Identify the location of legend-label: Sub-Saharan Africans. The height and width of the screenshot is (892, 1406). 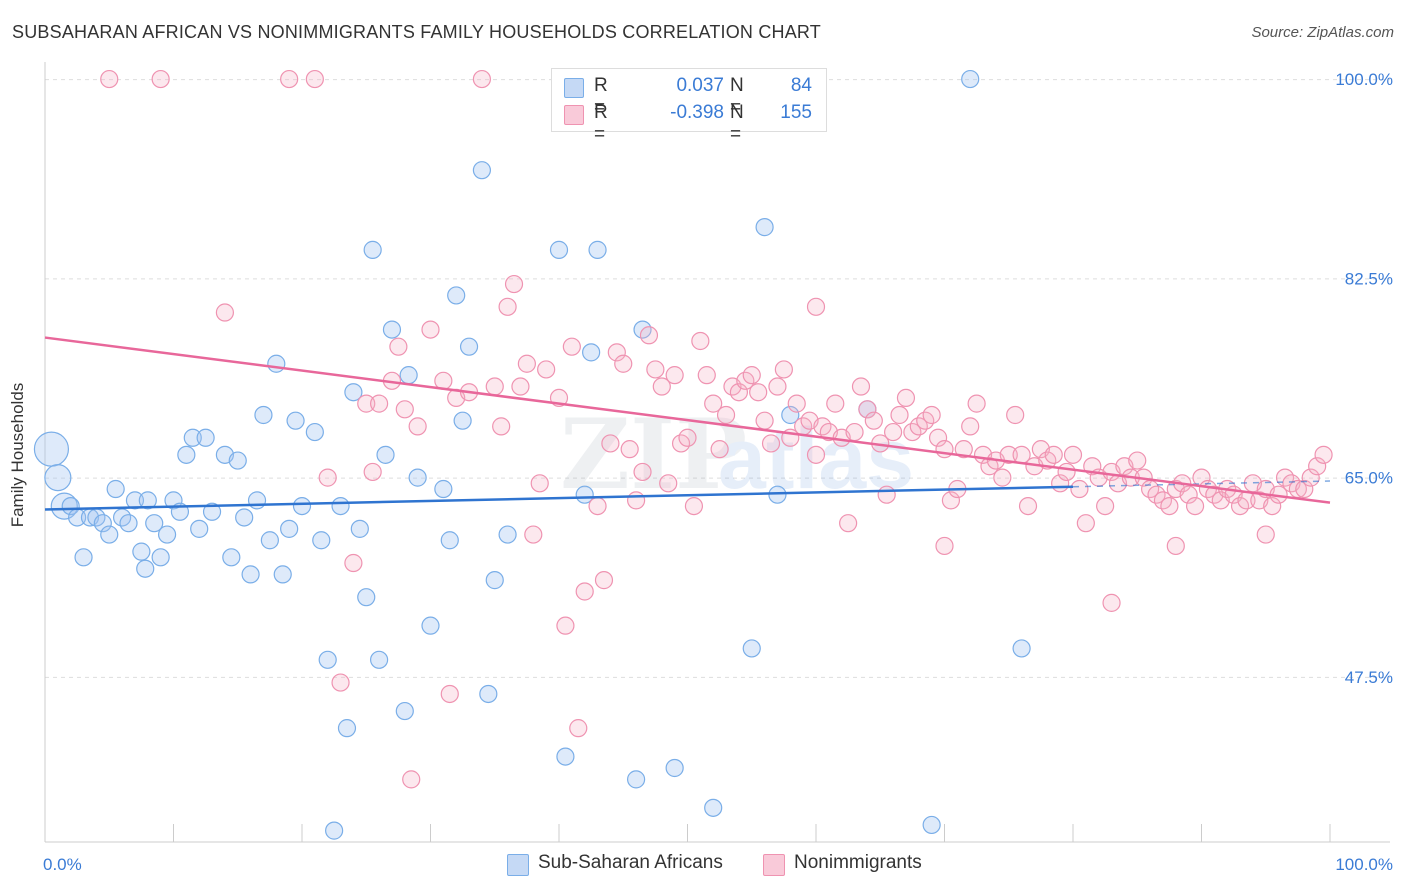
(630, 862).